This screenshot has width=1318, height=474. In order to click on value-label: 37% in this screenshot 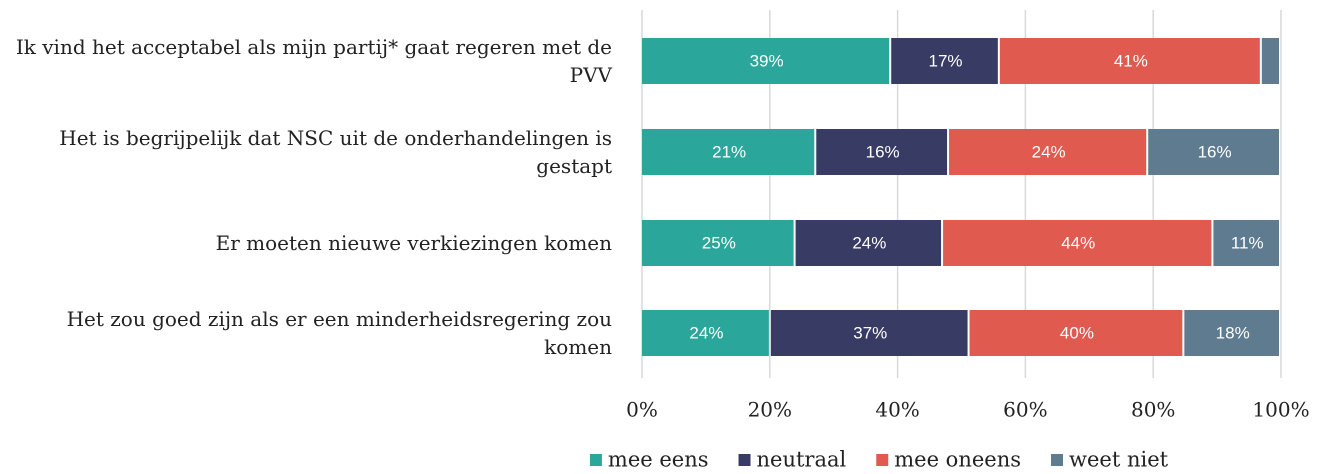, I will do `click(870, 332)`.